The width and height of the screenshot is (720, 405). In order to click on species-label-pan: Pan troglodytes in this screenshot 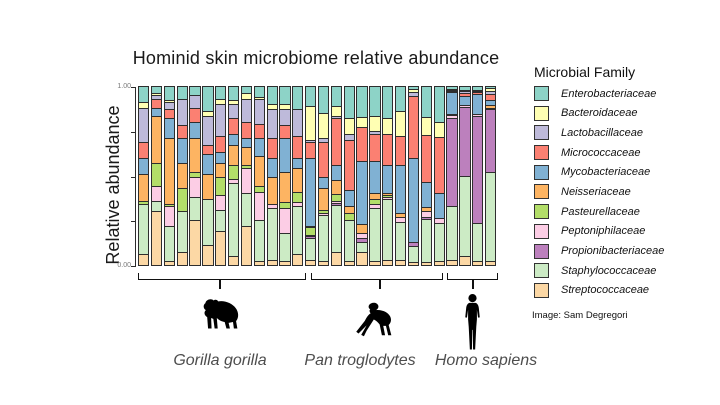, I will do `click(360, 360)`.